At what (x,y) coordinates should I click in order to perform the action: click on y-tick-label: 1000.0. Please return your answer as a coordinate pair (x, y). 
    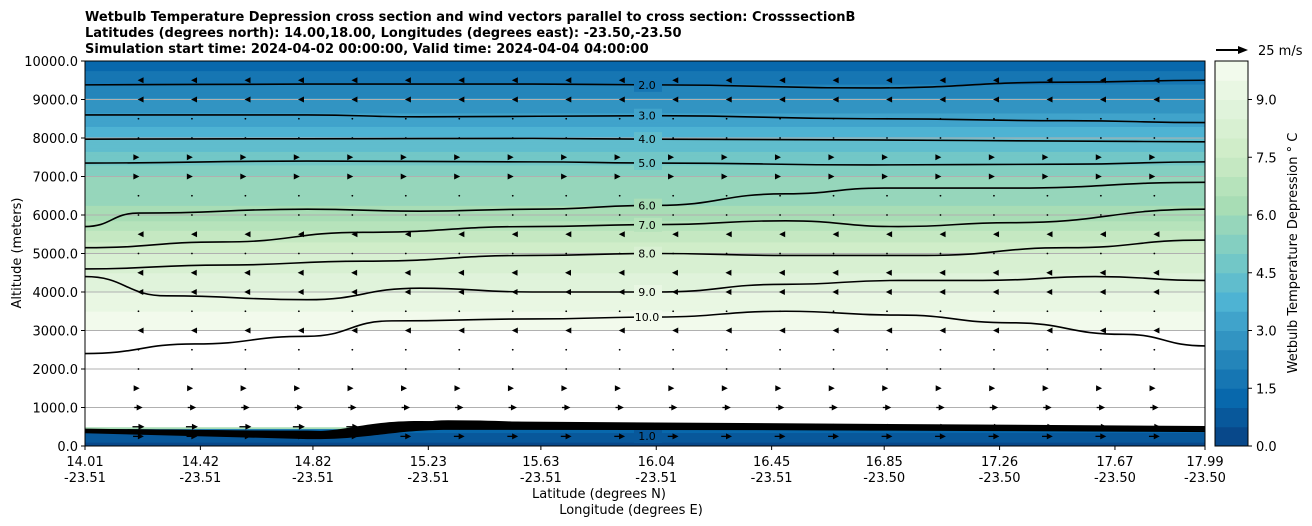
    Looking at the image, I should click on (56, 409).